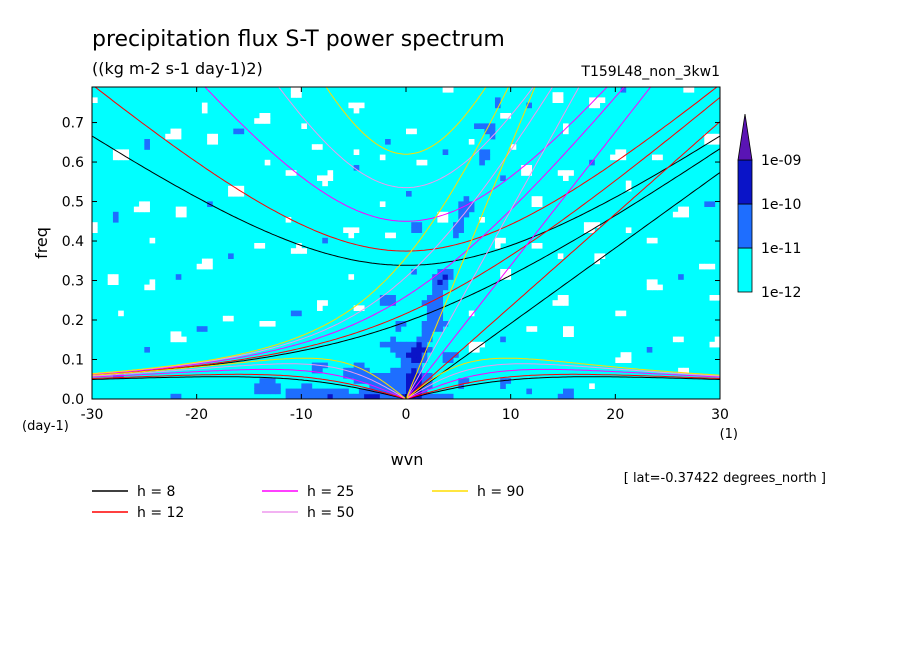 This screenshot has height=654, width=904. I want to click on latitude-annotation: [ lat=-0.37422 degrees_north ], so click(725, 478).